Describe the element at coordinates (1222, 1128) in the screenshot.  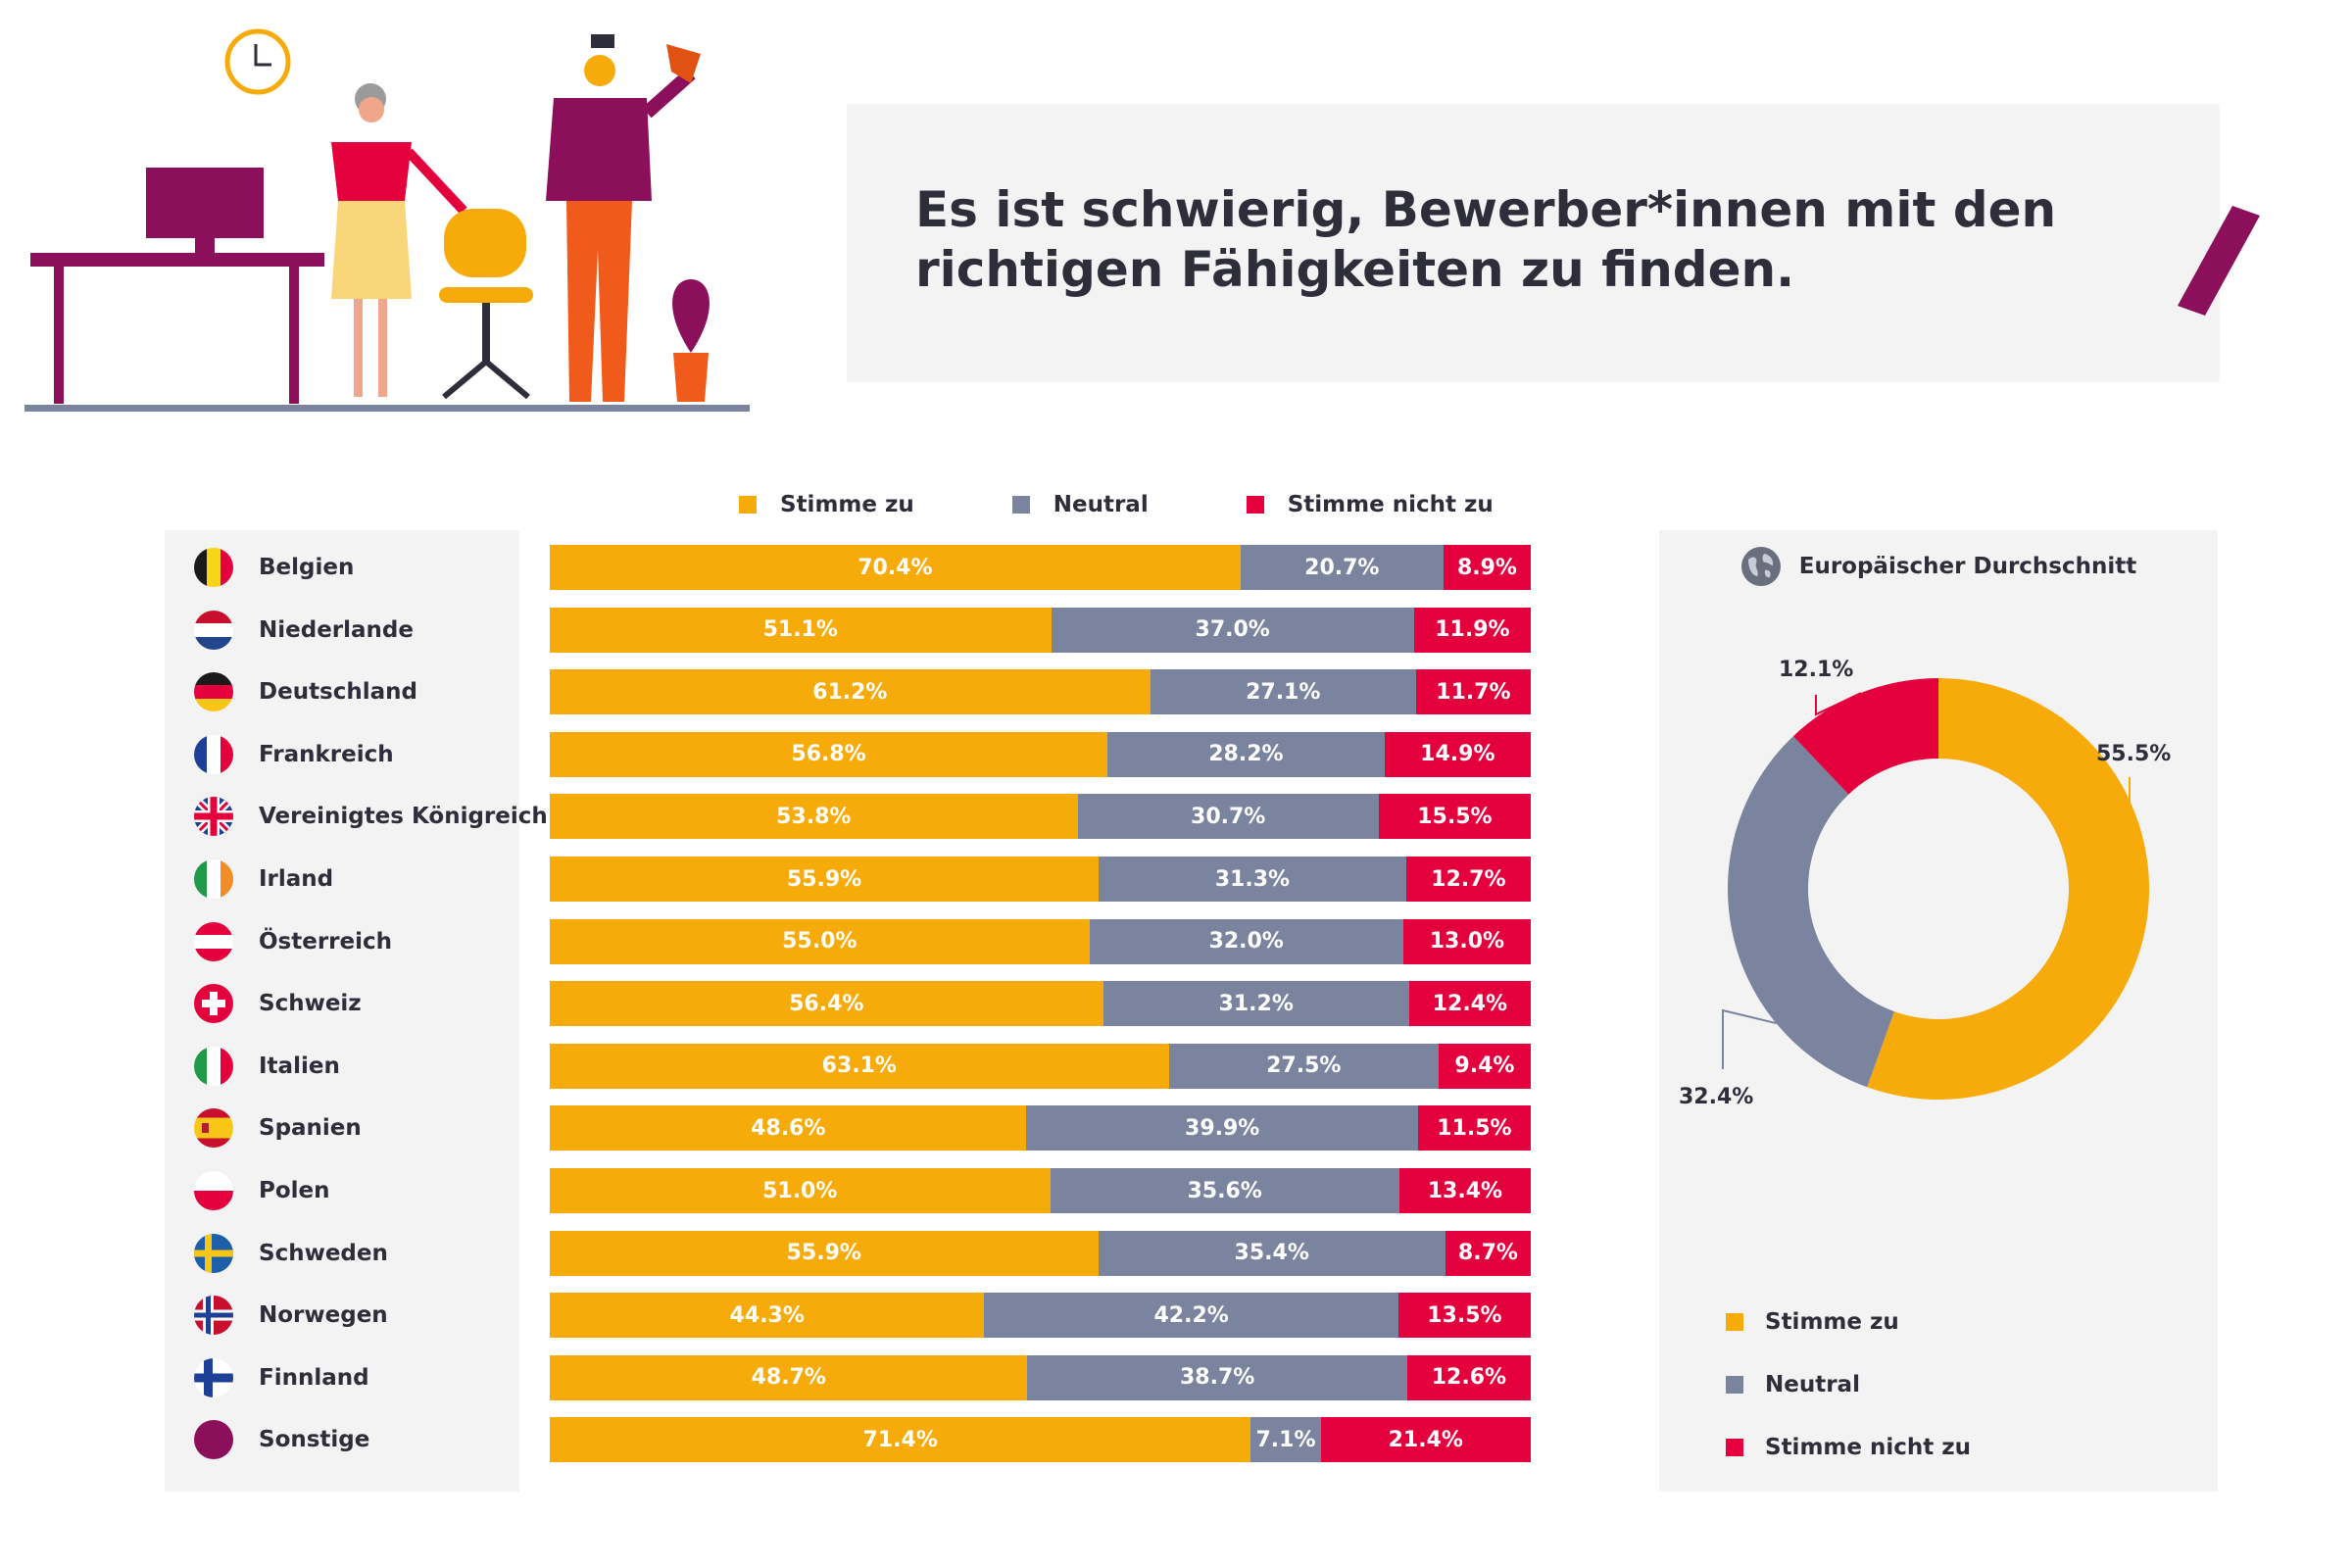
I see `bar-segment-neutral: 39.9%` at that location.